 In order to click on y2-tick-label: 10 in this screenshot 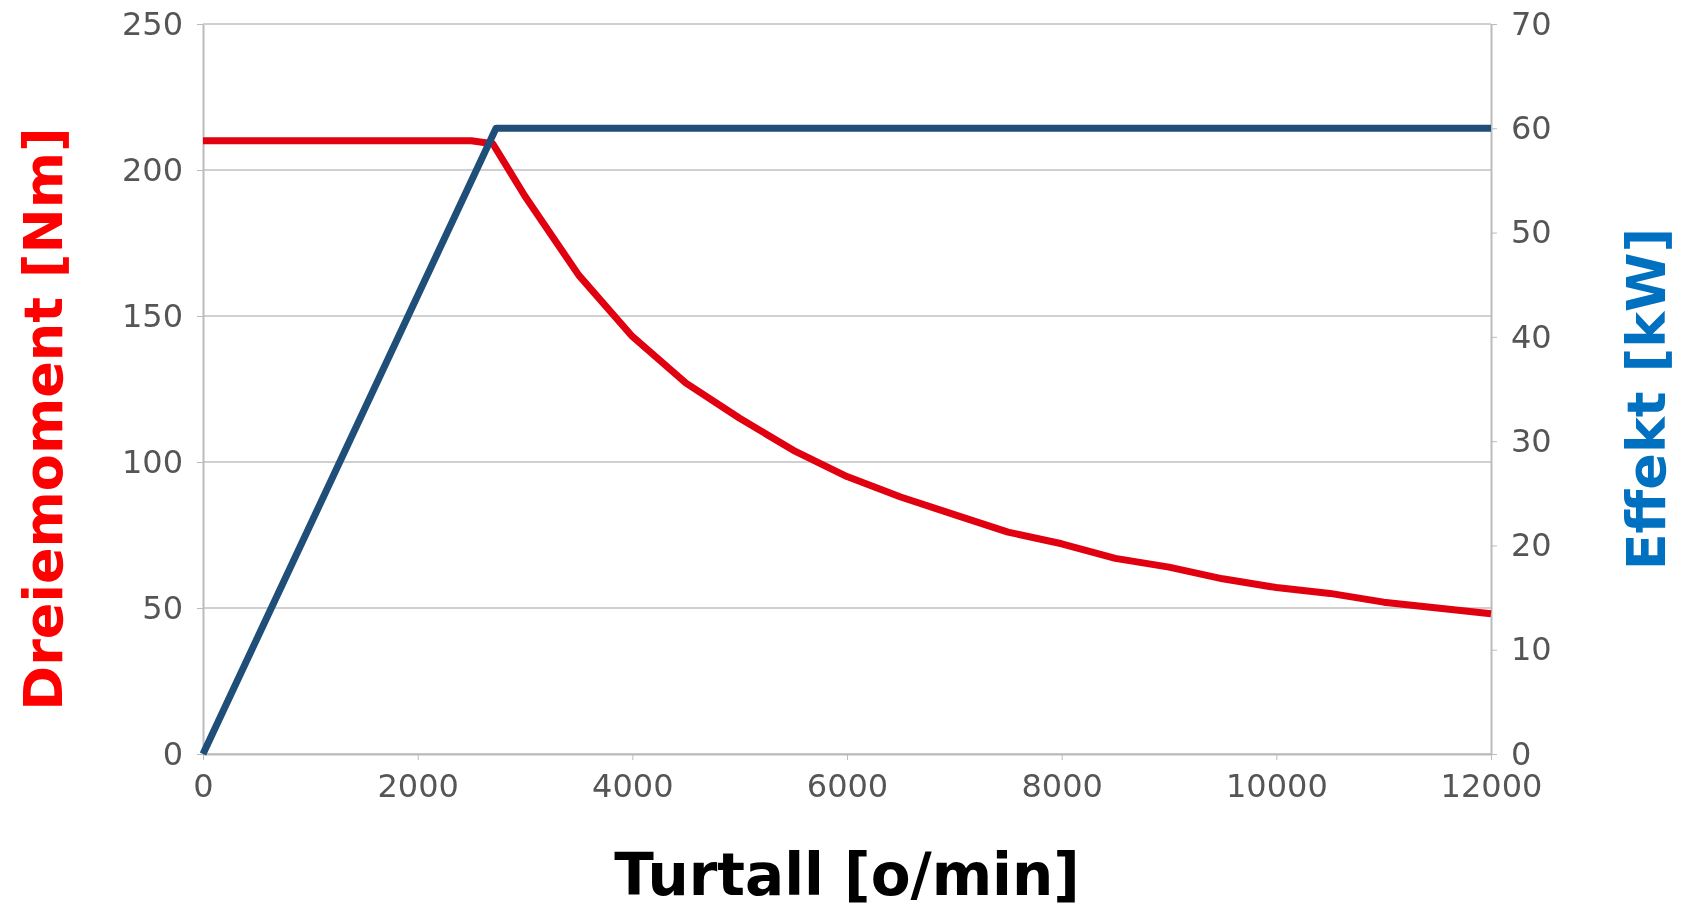, I will do `click(1531, 649)`.